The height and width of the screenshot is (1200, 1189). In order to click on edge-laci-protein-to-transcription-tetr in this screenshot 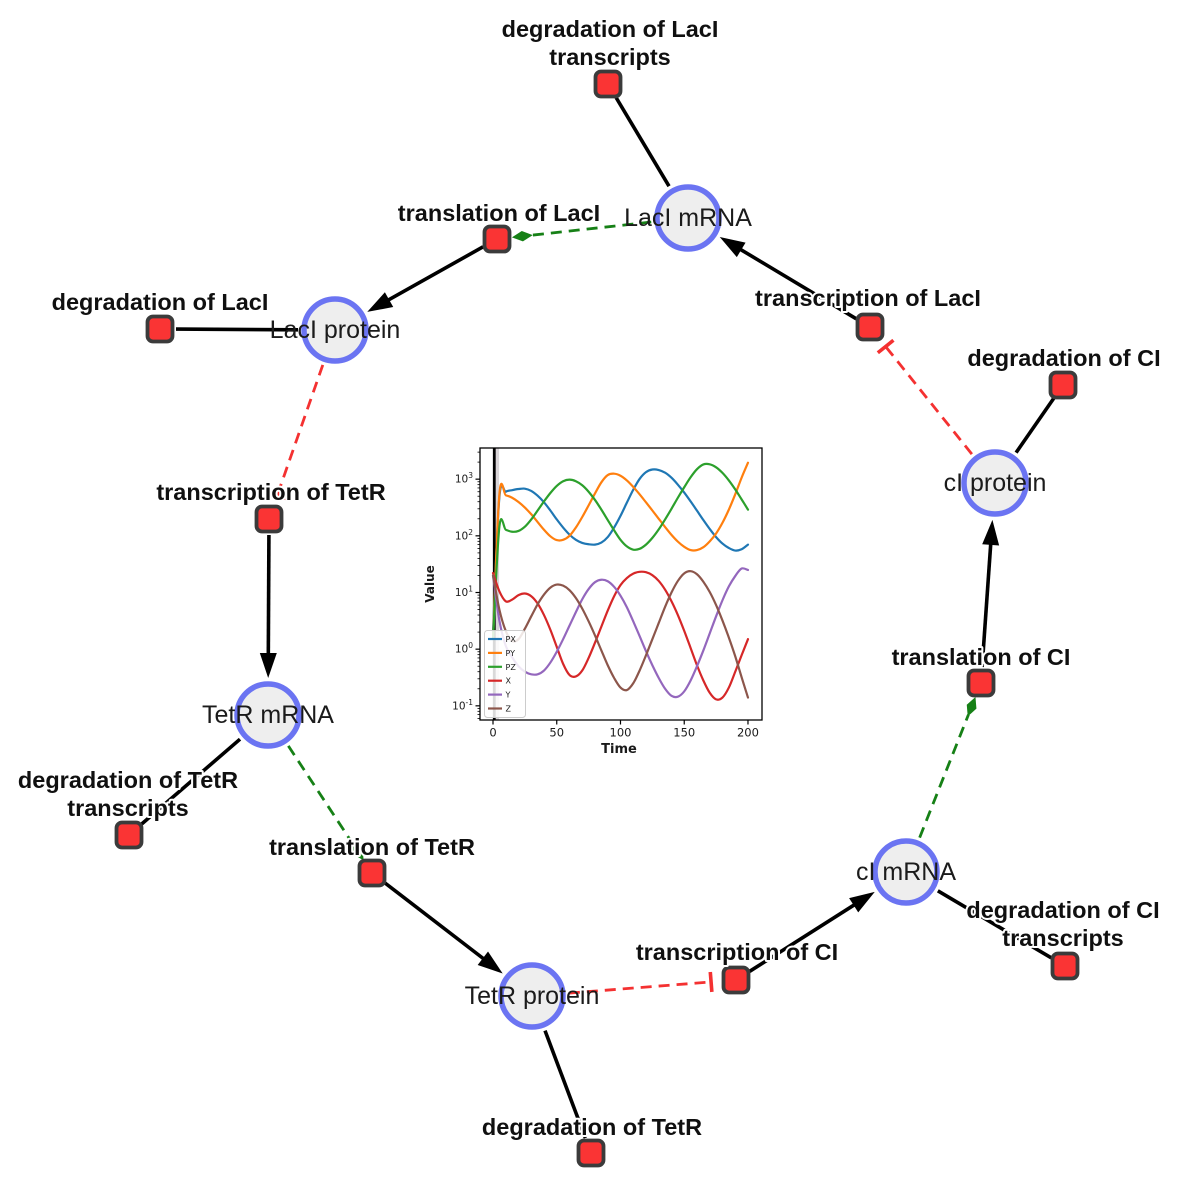, I will do `click(296, 432)`.